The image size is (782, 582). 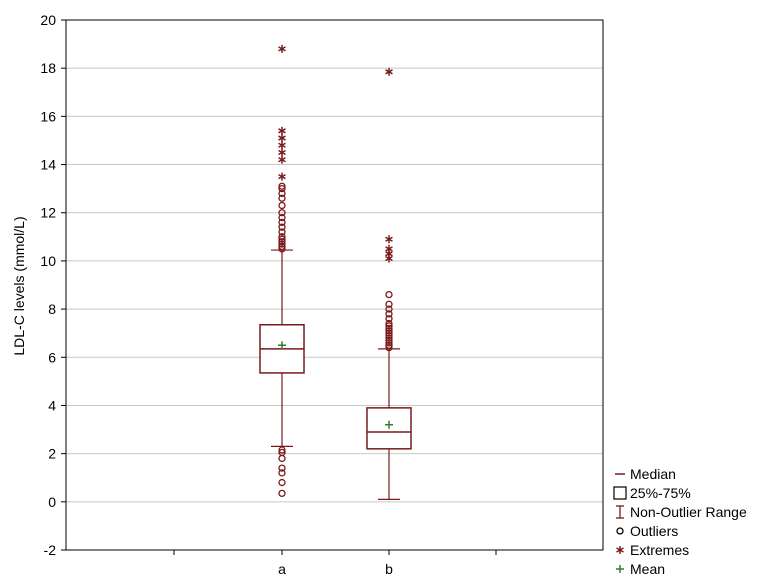 What do you see at coordinates (52, 454) in the screenshot?
I see `y-tick-label: 2` at bounding box center [52, 454].